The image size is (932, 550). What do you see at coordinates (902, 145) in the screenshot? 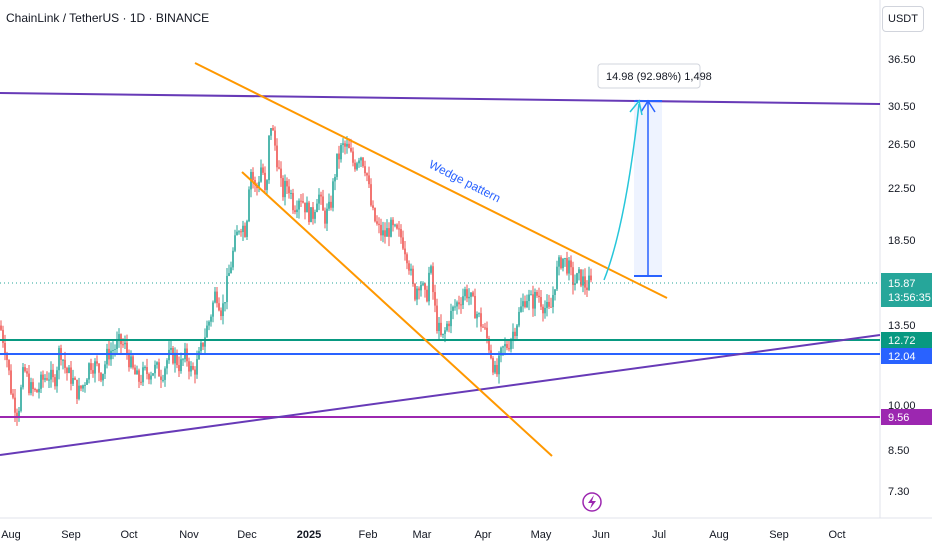
I see `price-tick: 26.50` at bounding box center [902, 145].